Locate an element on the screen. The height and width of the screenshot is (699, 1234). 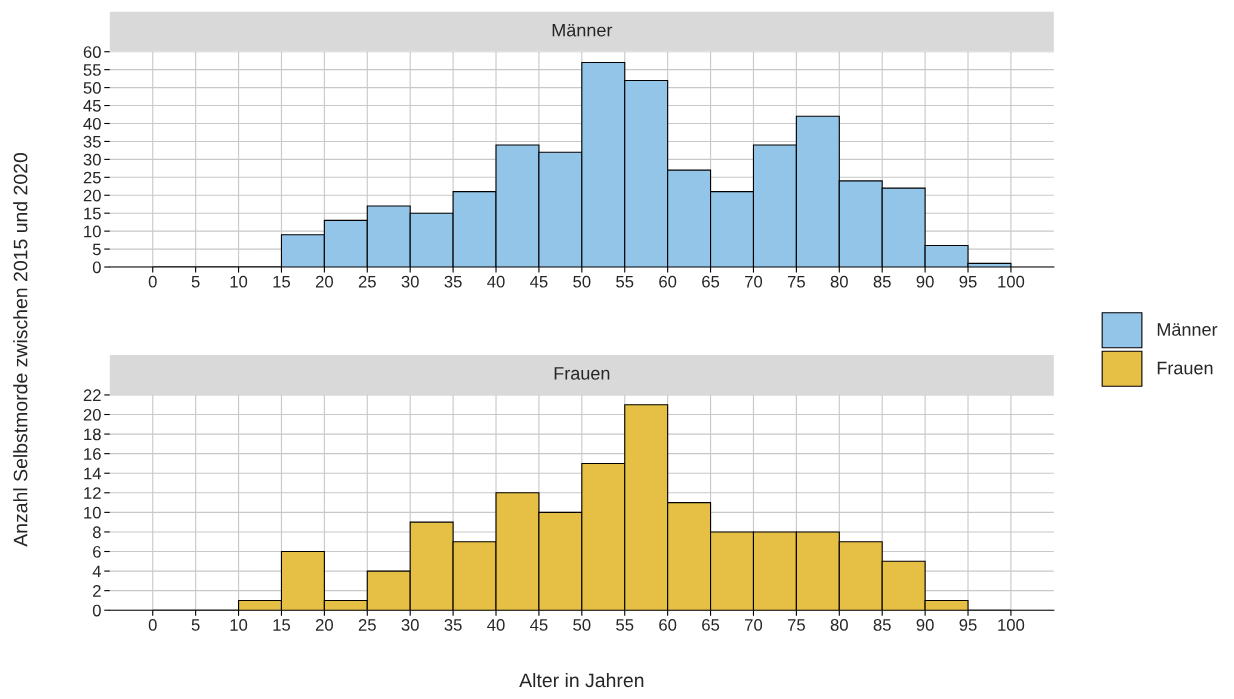
y-tick-label: 6 is located at coordinates (97, 551).